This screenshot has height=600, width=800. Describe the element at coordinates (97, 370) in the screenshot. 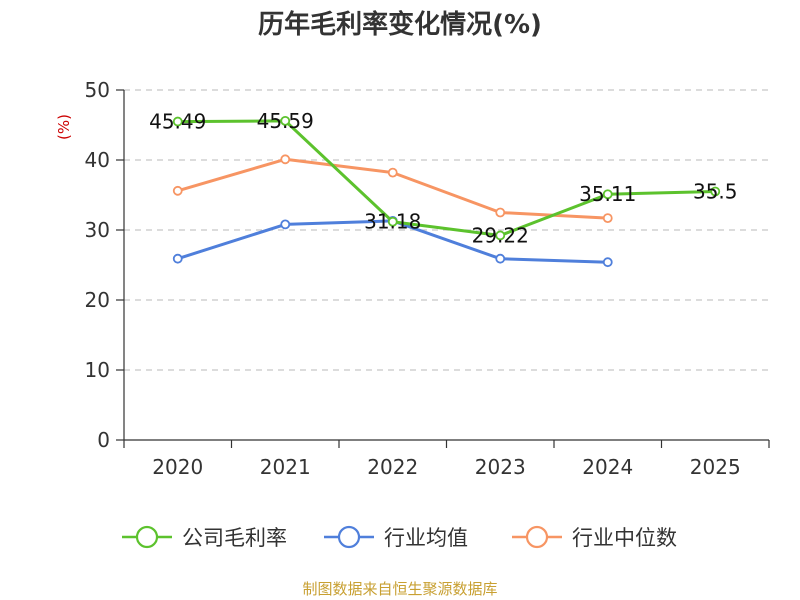

I see `y-tick-label: 10` at that location.